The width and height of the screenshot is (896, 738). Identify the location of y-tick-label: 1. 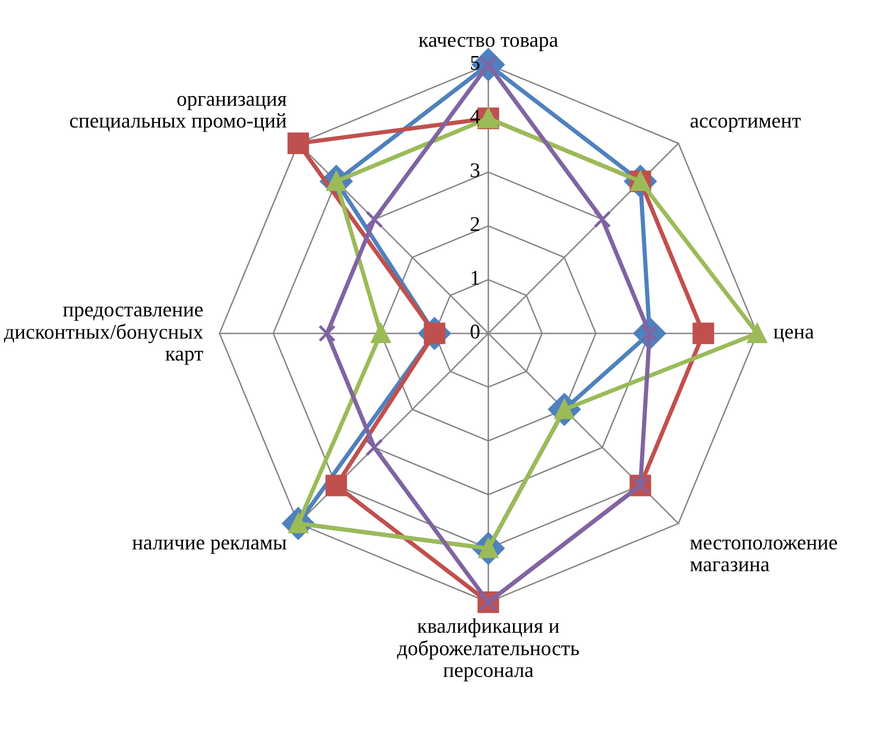
(476, 277).